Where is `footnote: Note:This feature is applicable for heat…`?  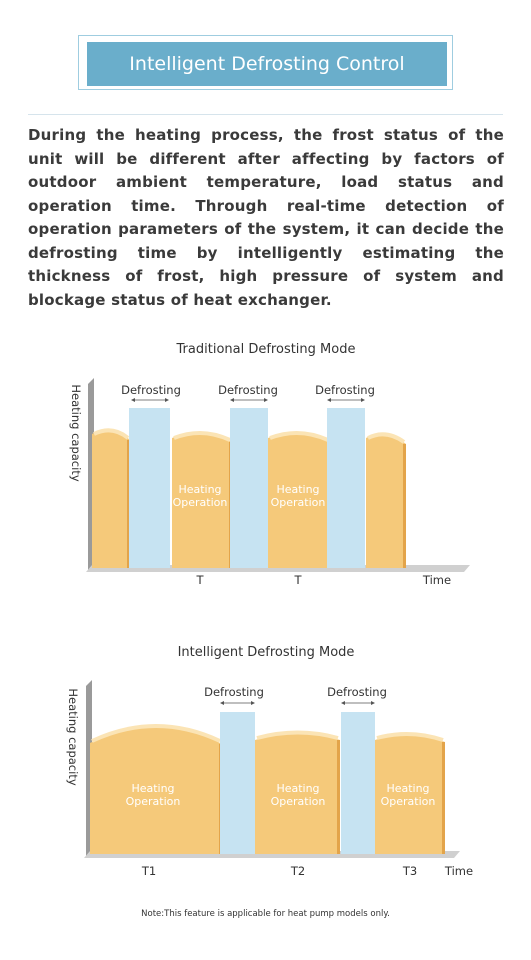 footnote: Note:This feature is applicable for heat… is located at coordinates (265, 914).